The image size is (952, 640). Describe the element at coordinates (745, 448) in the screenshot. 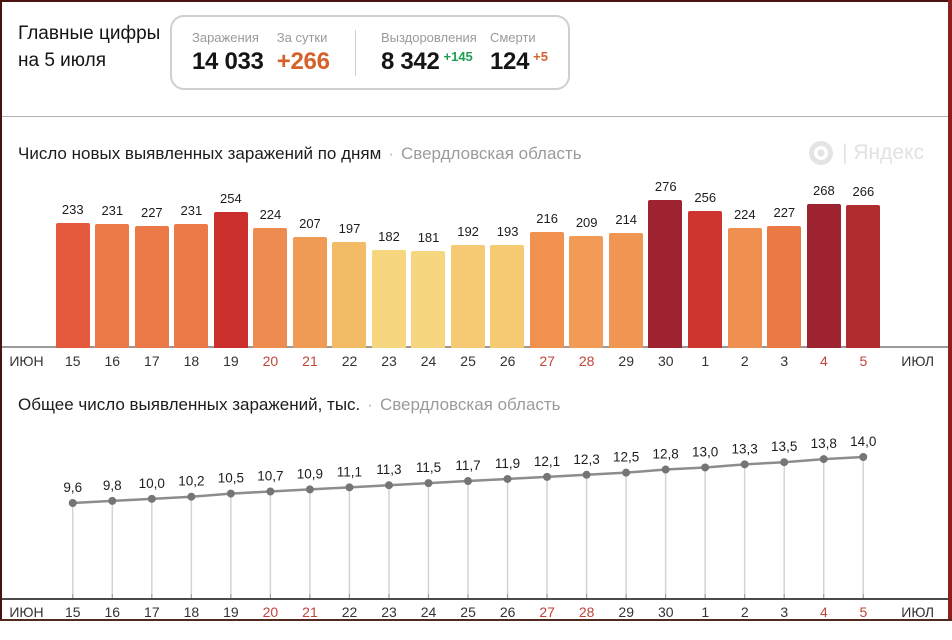

I see `line-point-label: 13,3` at that location.